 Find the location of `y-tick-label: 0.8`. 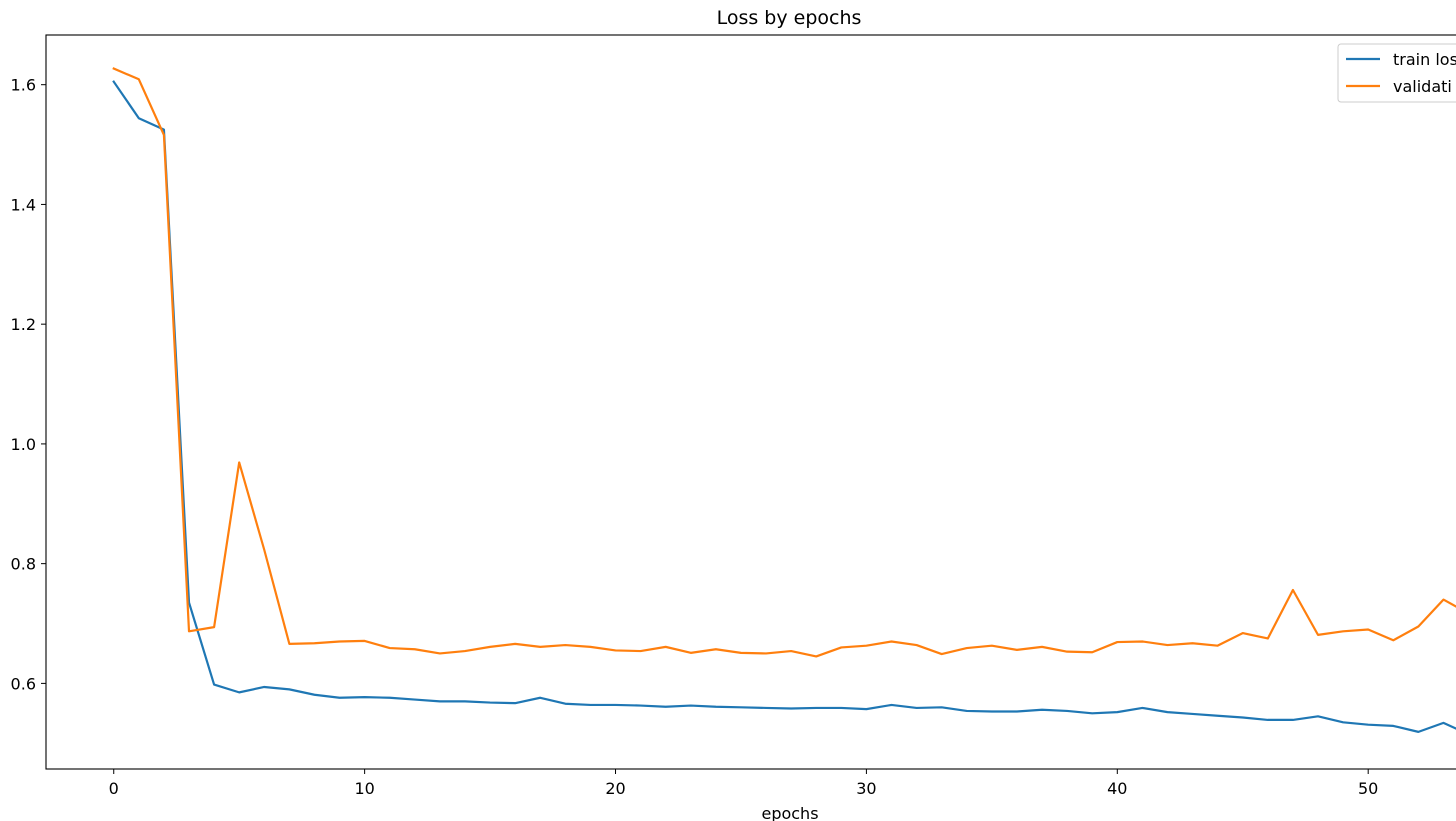

y-tick-label: 0.8 is located at coordinates (23, 564).